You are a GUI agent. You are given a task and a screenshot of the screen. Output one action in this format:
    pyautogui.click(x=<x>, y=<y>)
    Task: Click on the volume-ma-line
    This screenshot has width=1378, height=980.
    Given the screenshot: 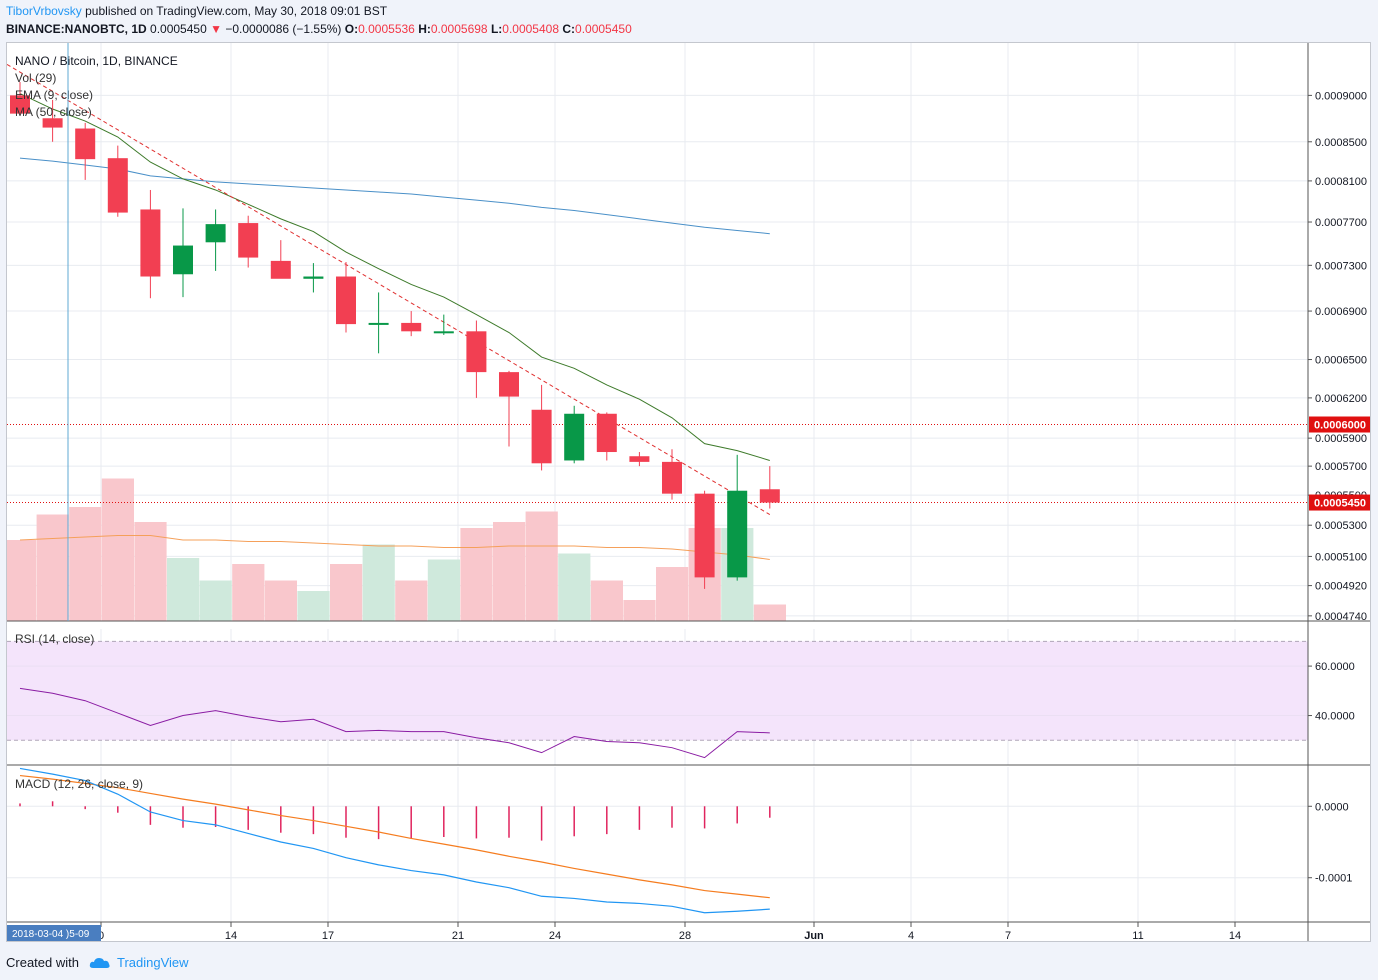 What is the action you would take?
    pyautogui.click(x=394, y=547)
    